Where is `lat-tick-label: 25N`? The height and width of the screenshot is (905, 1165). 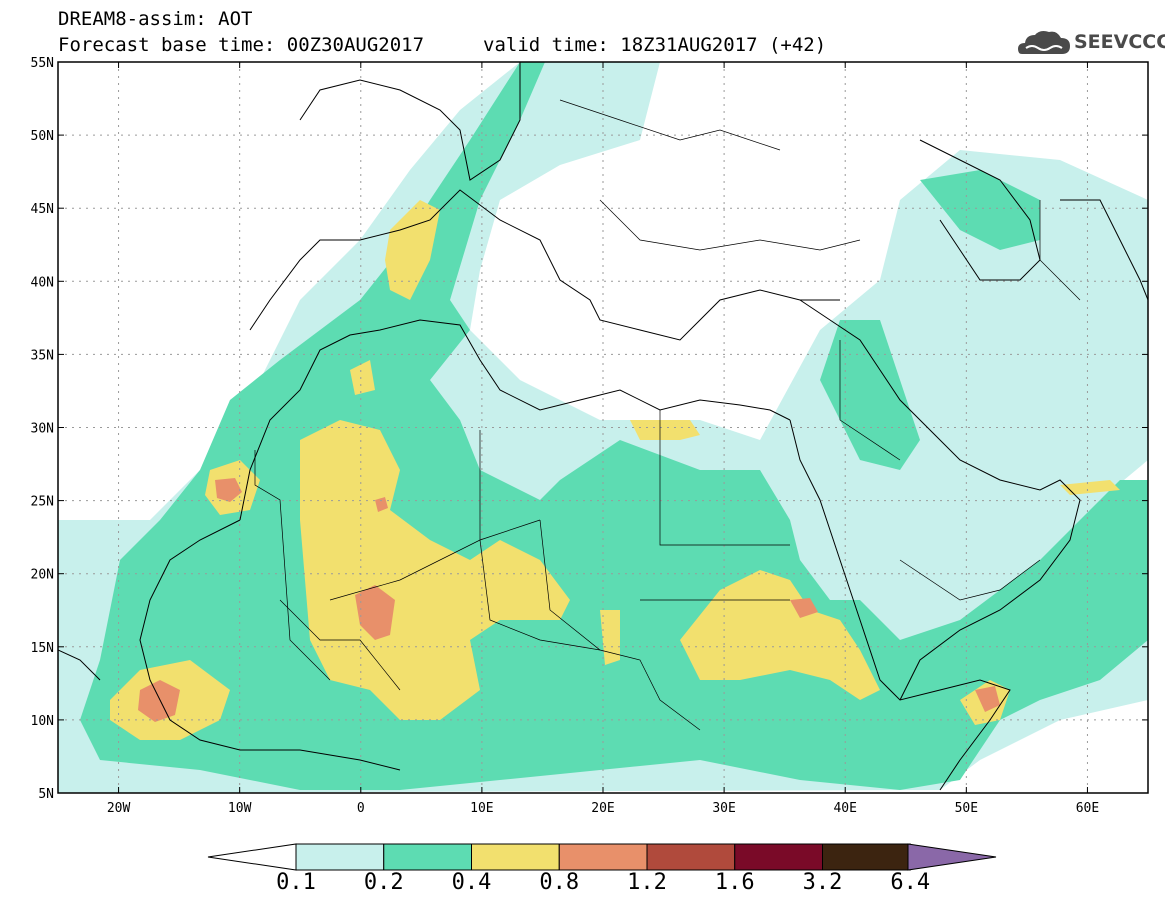
lat-tick-label: 25N is located at coordinates (42, 502).